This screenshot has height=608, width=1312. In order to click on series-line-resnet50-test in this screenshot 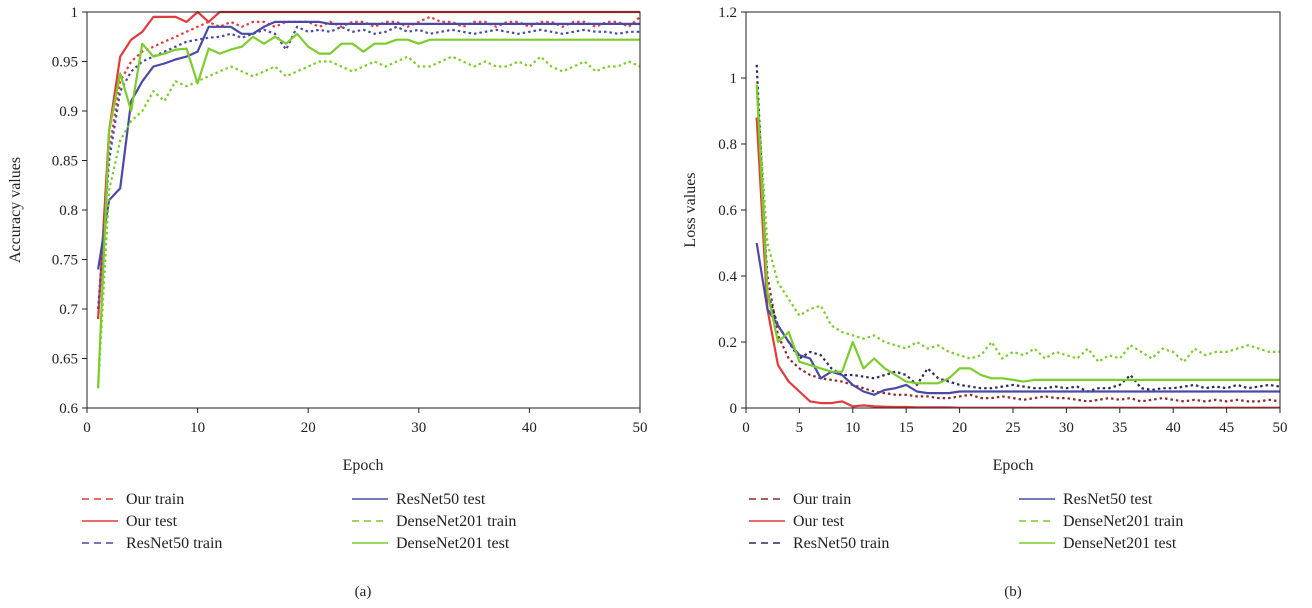, I will do `click(1017, 319)`.